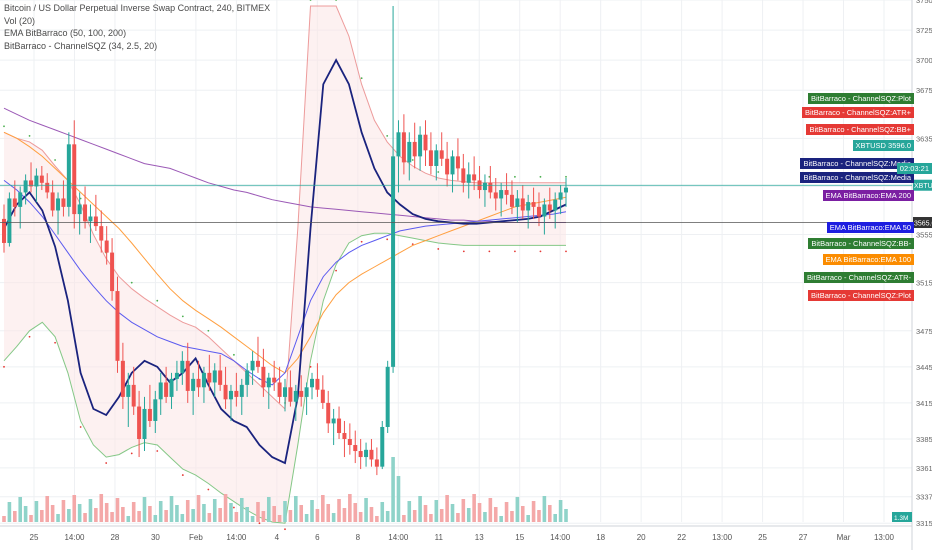 This screenshot has height=555, width=932. Describe the element at coordinates (860, 98) in the screenshot. I see `indicator-tag: BitBarraco - ChannelSQZ:Plot` at that location.